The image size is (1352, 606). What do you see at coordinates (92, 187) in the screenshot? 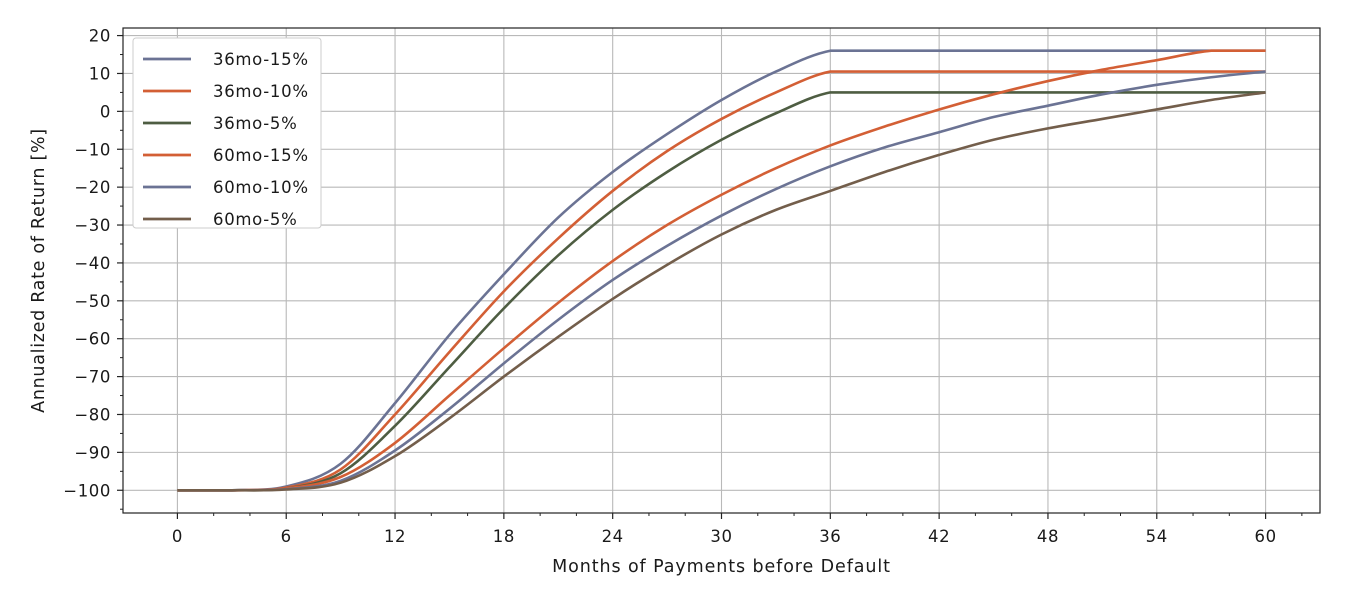
I see `y-tick-label: −20` at bounding box center [92, 187].